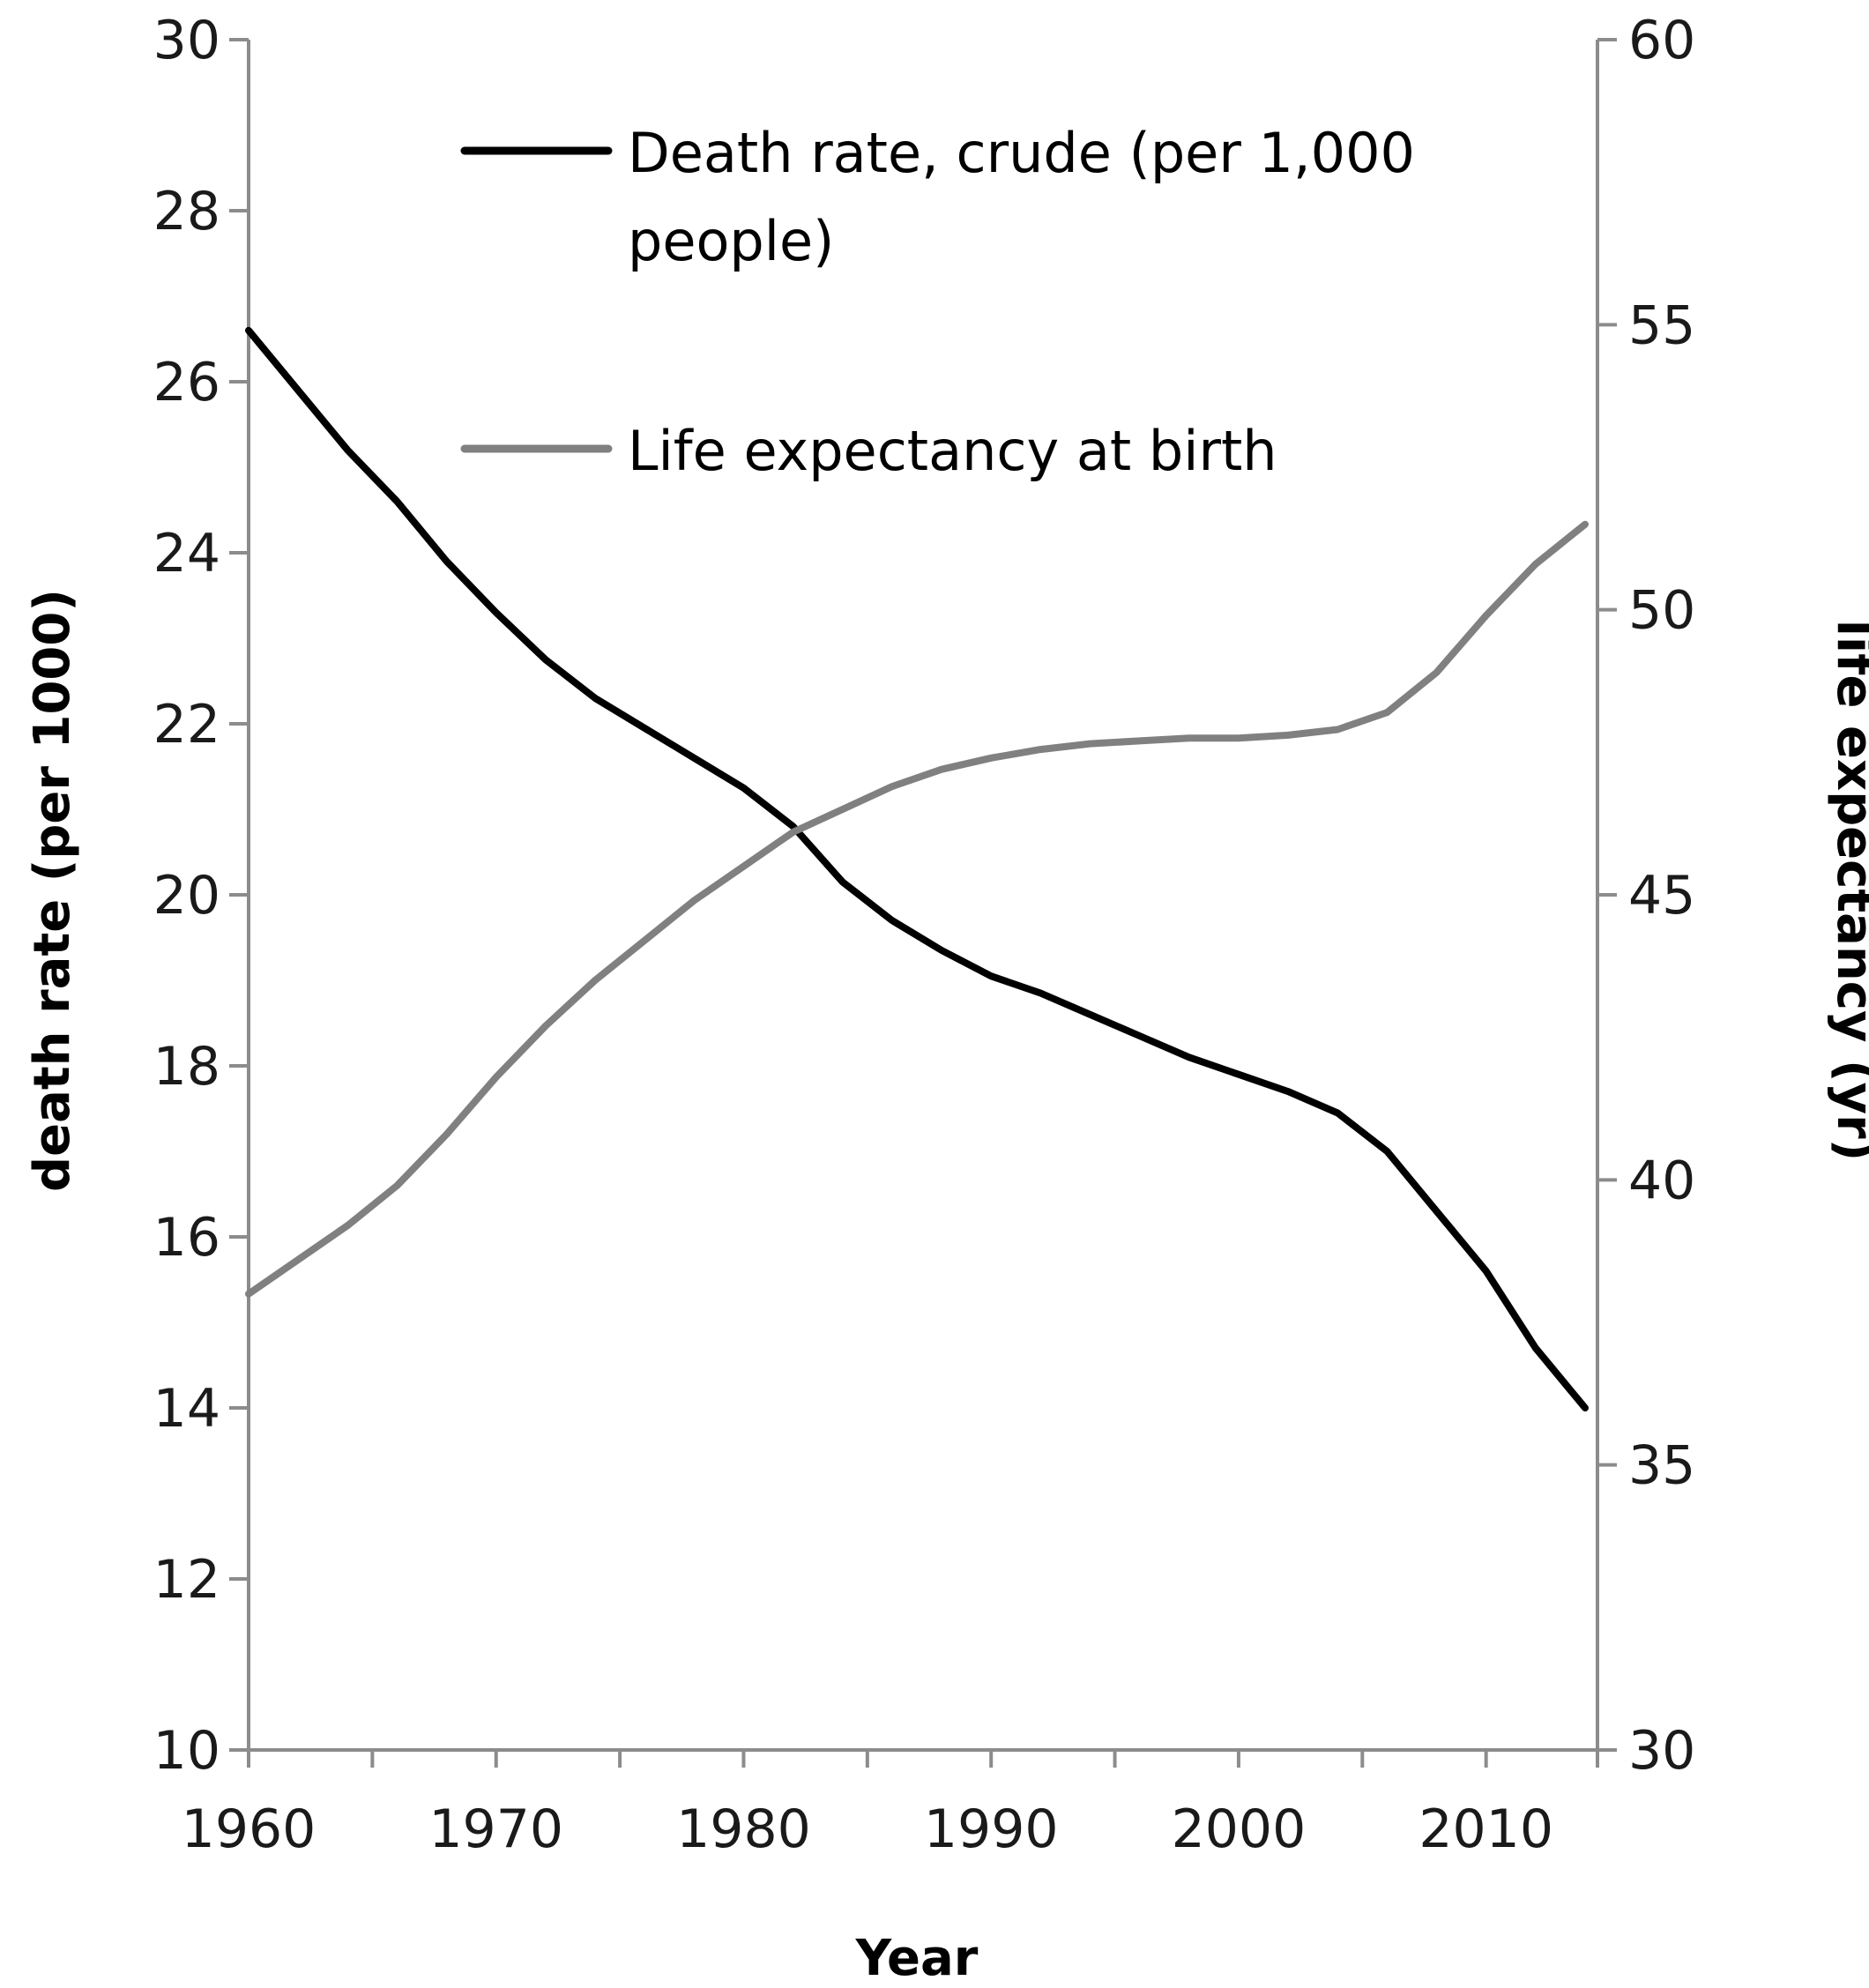  Describe the element at coordinates (917, 1958) in the screenshot. I see `x-axis-title: Year` at that location.